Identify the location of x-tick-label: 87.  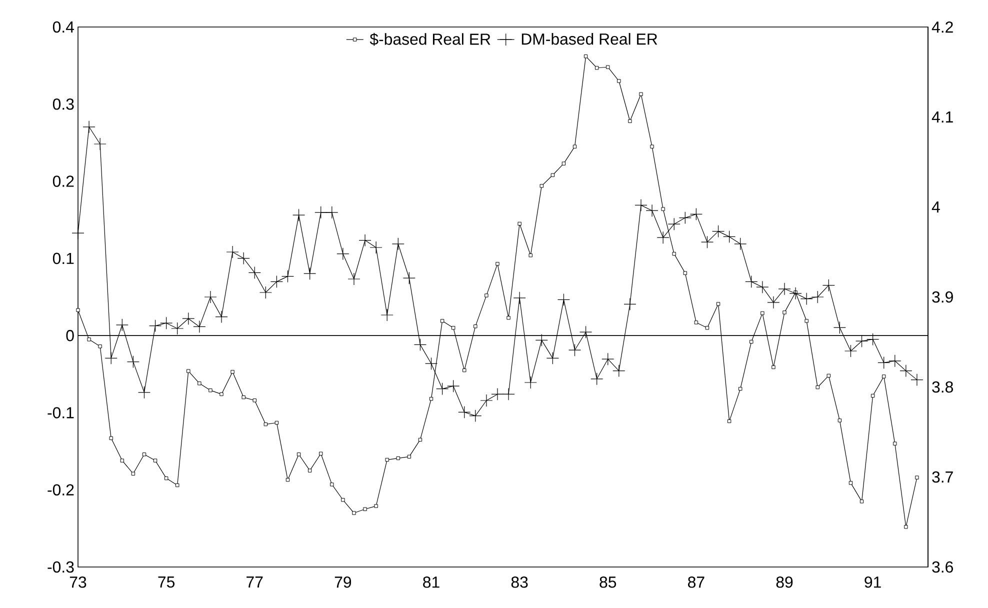
(696, 582).